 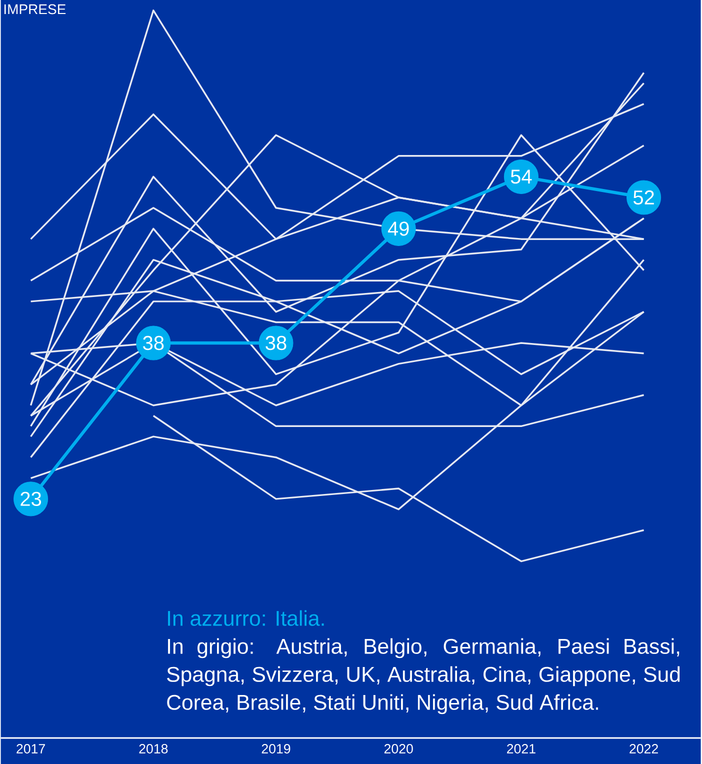 What do you see at coordinates (644, 197) in the screenshot?
I see `data-label: 52` at bounding box center [644, 197].